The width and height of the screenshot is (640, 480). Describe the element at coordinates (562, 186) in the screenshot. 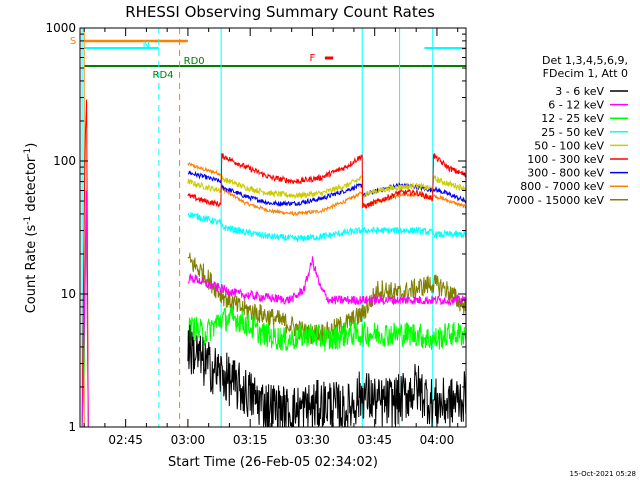

I see `legend-label-7: 800 - 7000 keV` at that location.